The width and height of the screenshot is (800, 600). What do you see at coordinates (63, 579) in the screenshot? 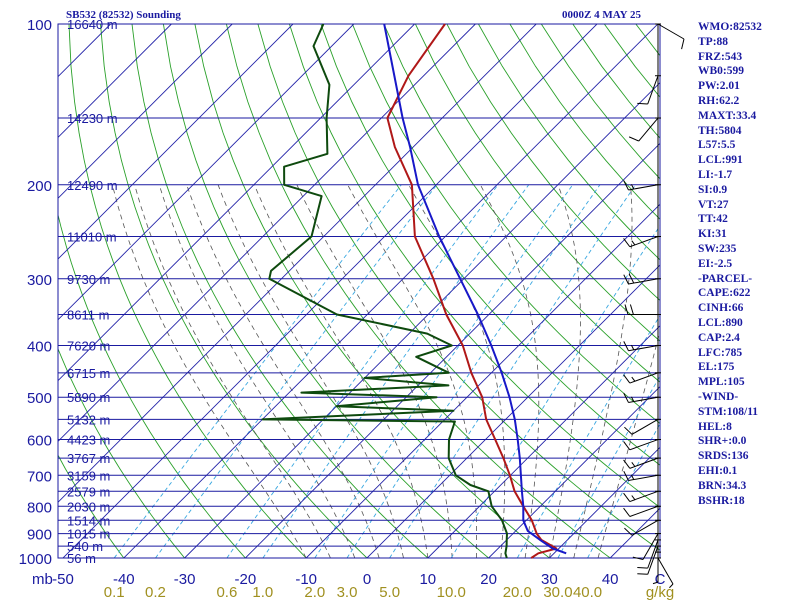
I see `temperature-tick-label: -50` at bounding box center [63, 579].